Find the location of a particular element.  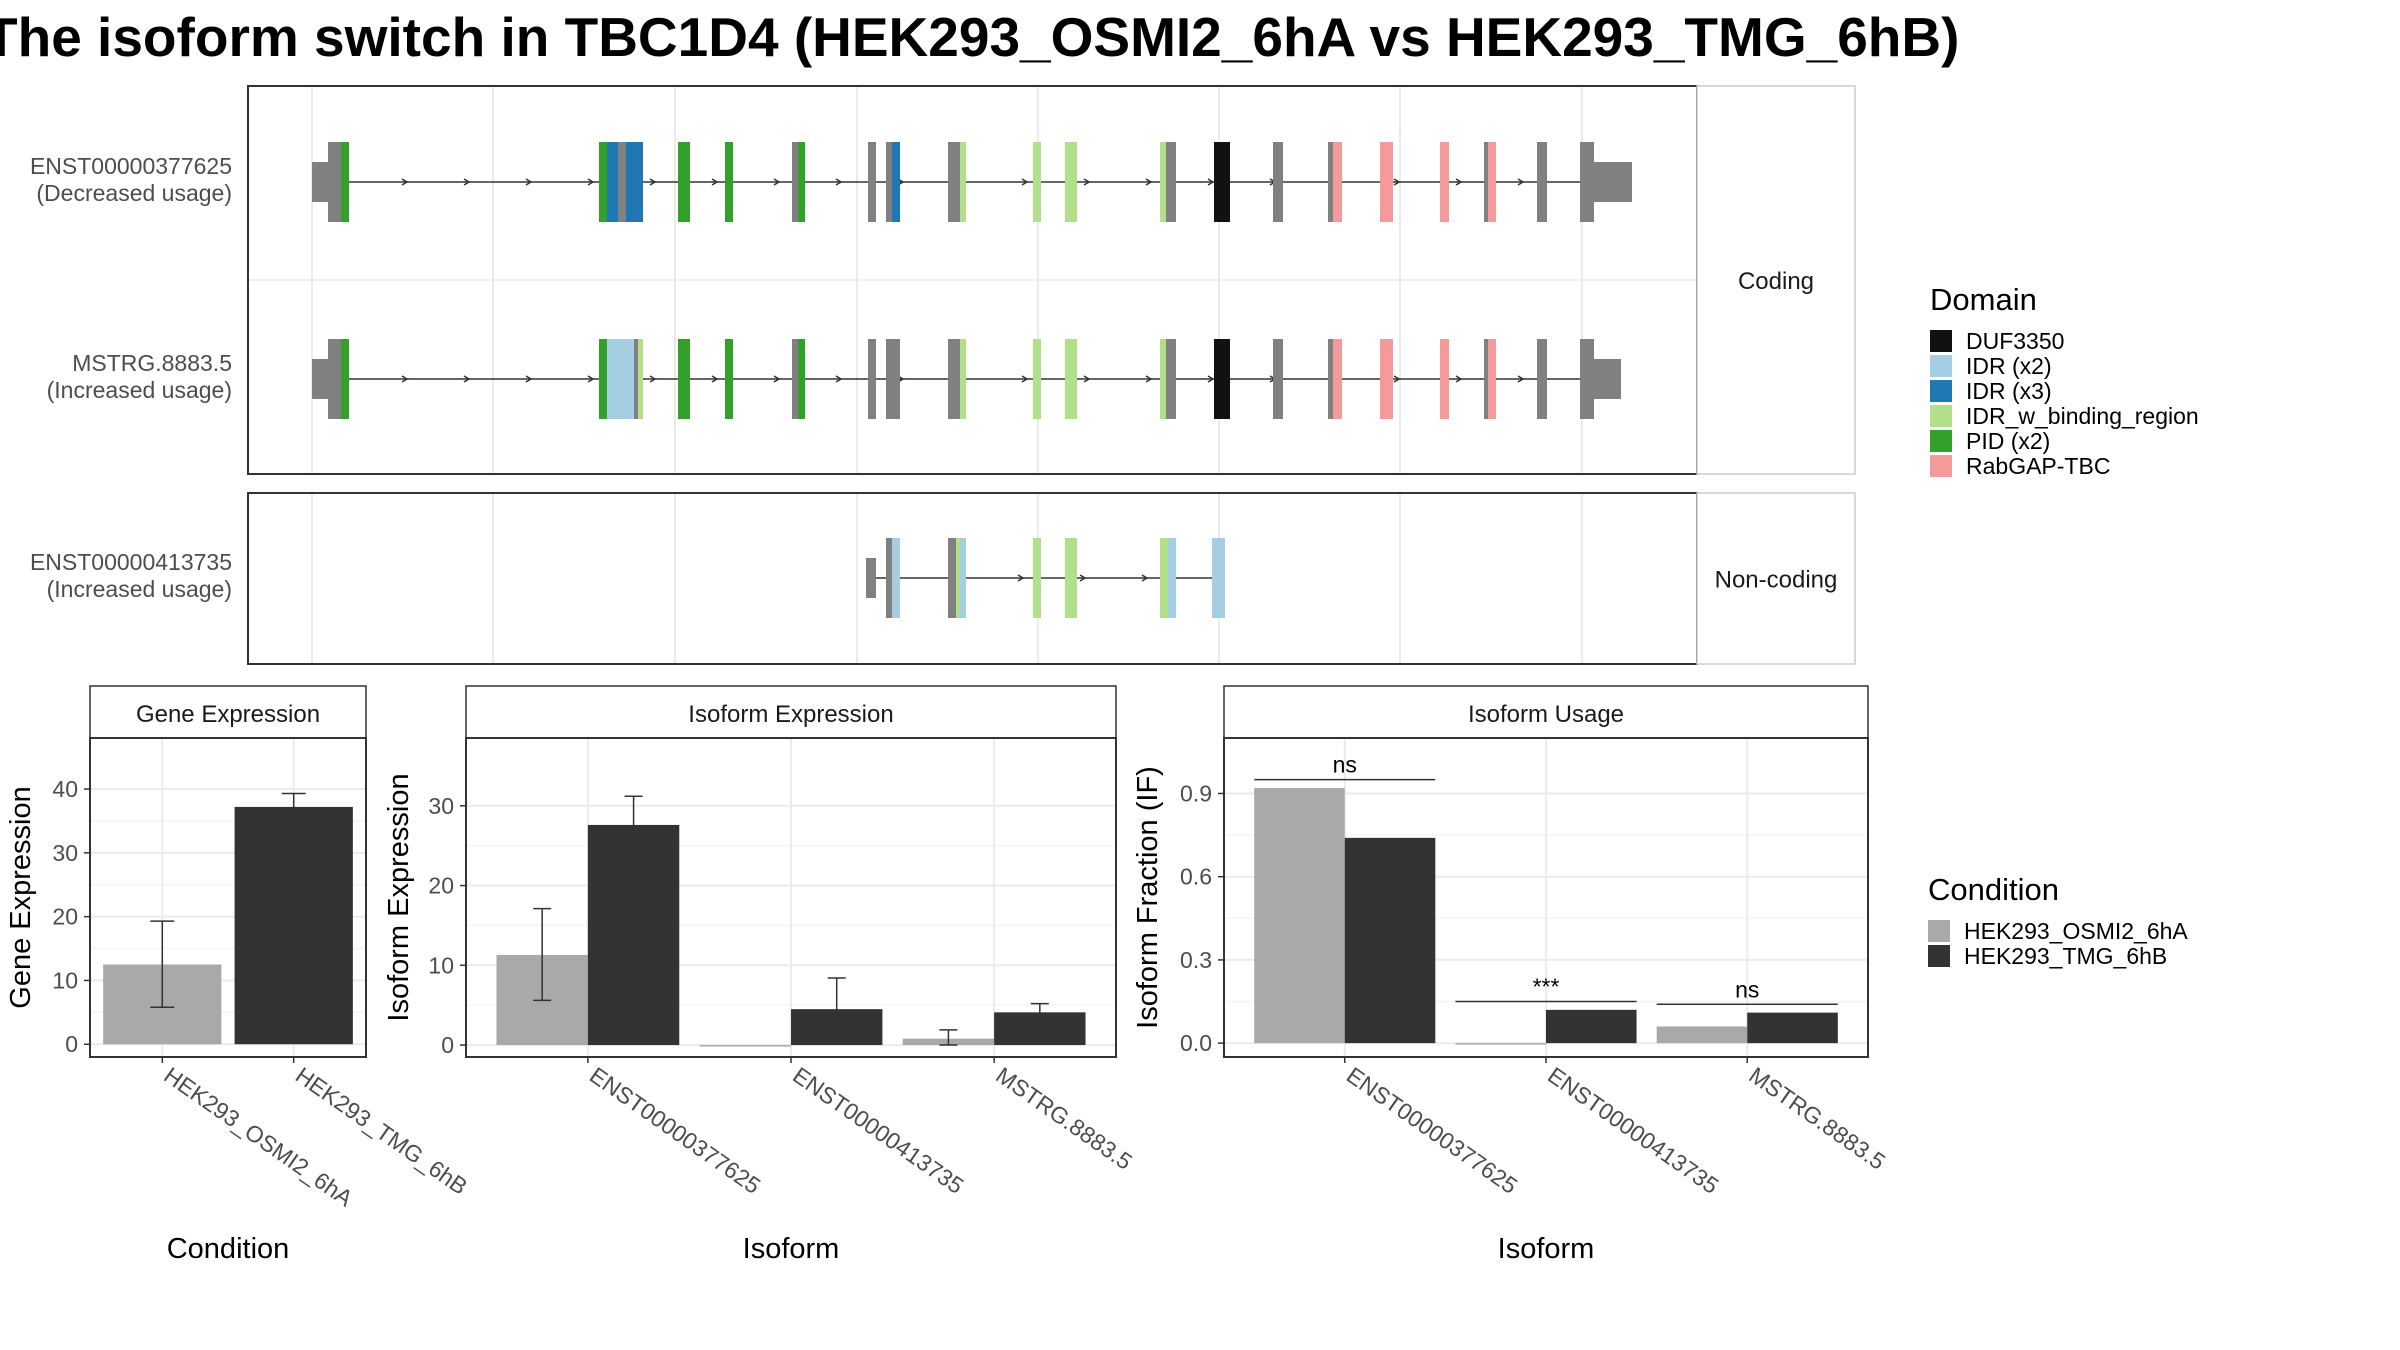

facet-label: Non-coding is located at coordinates (1776, 580).